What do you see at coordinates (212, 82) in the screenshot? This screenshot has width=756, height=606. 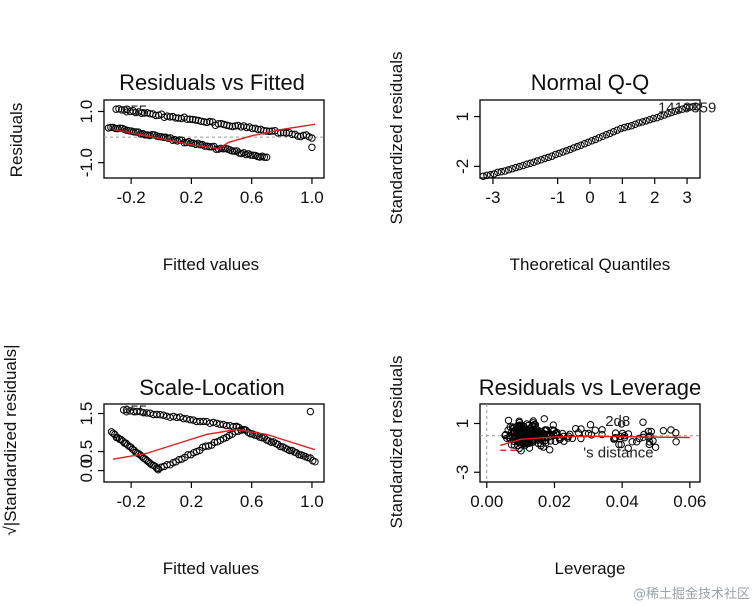 I see `chart-title: Residuals vs Fitted` at bounding box center [212, 82].